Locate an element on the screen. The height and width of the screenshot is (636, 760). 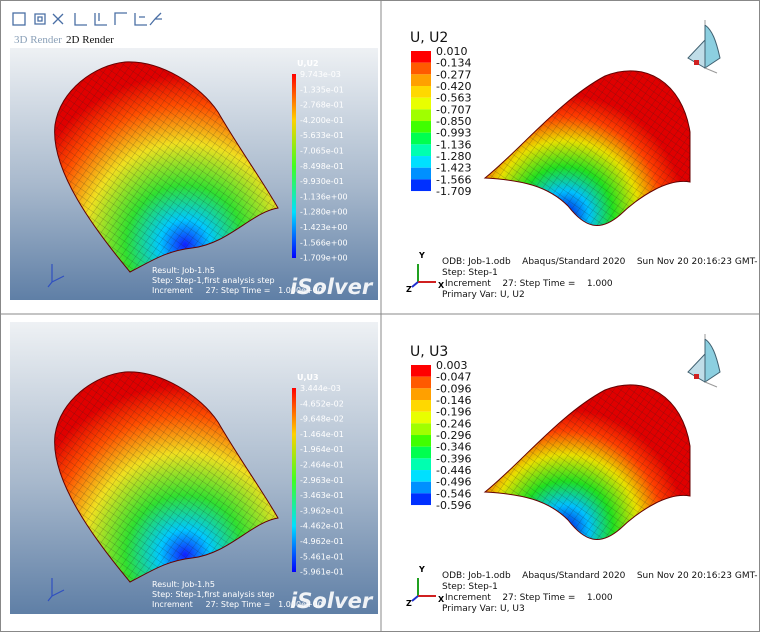
legend-label: -5.461e-01 is located at coordinates (322, 556).